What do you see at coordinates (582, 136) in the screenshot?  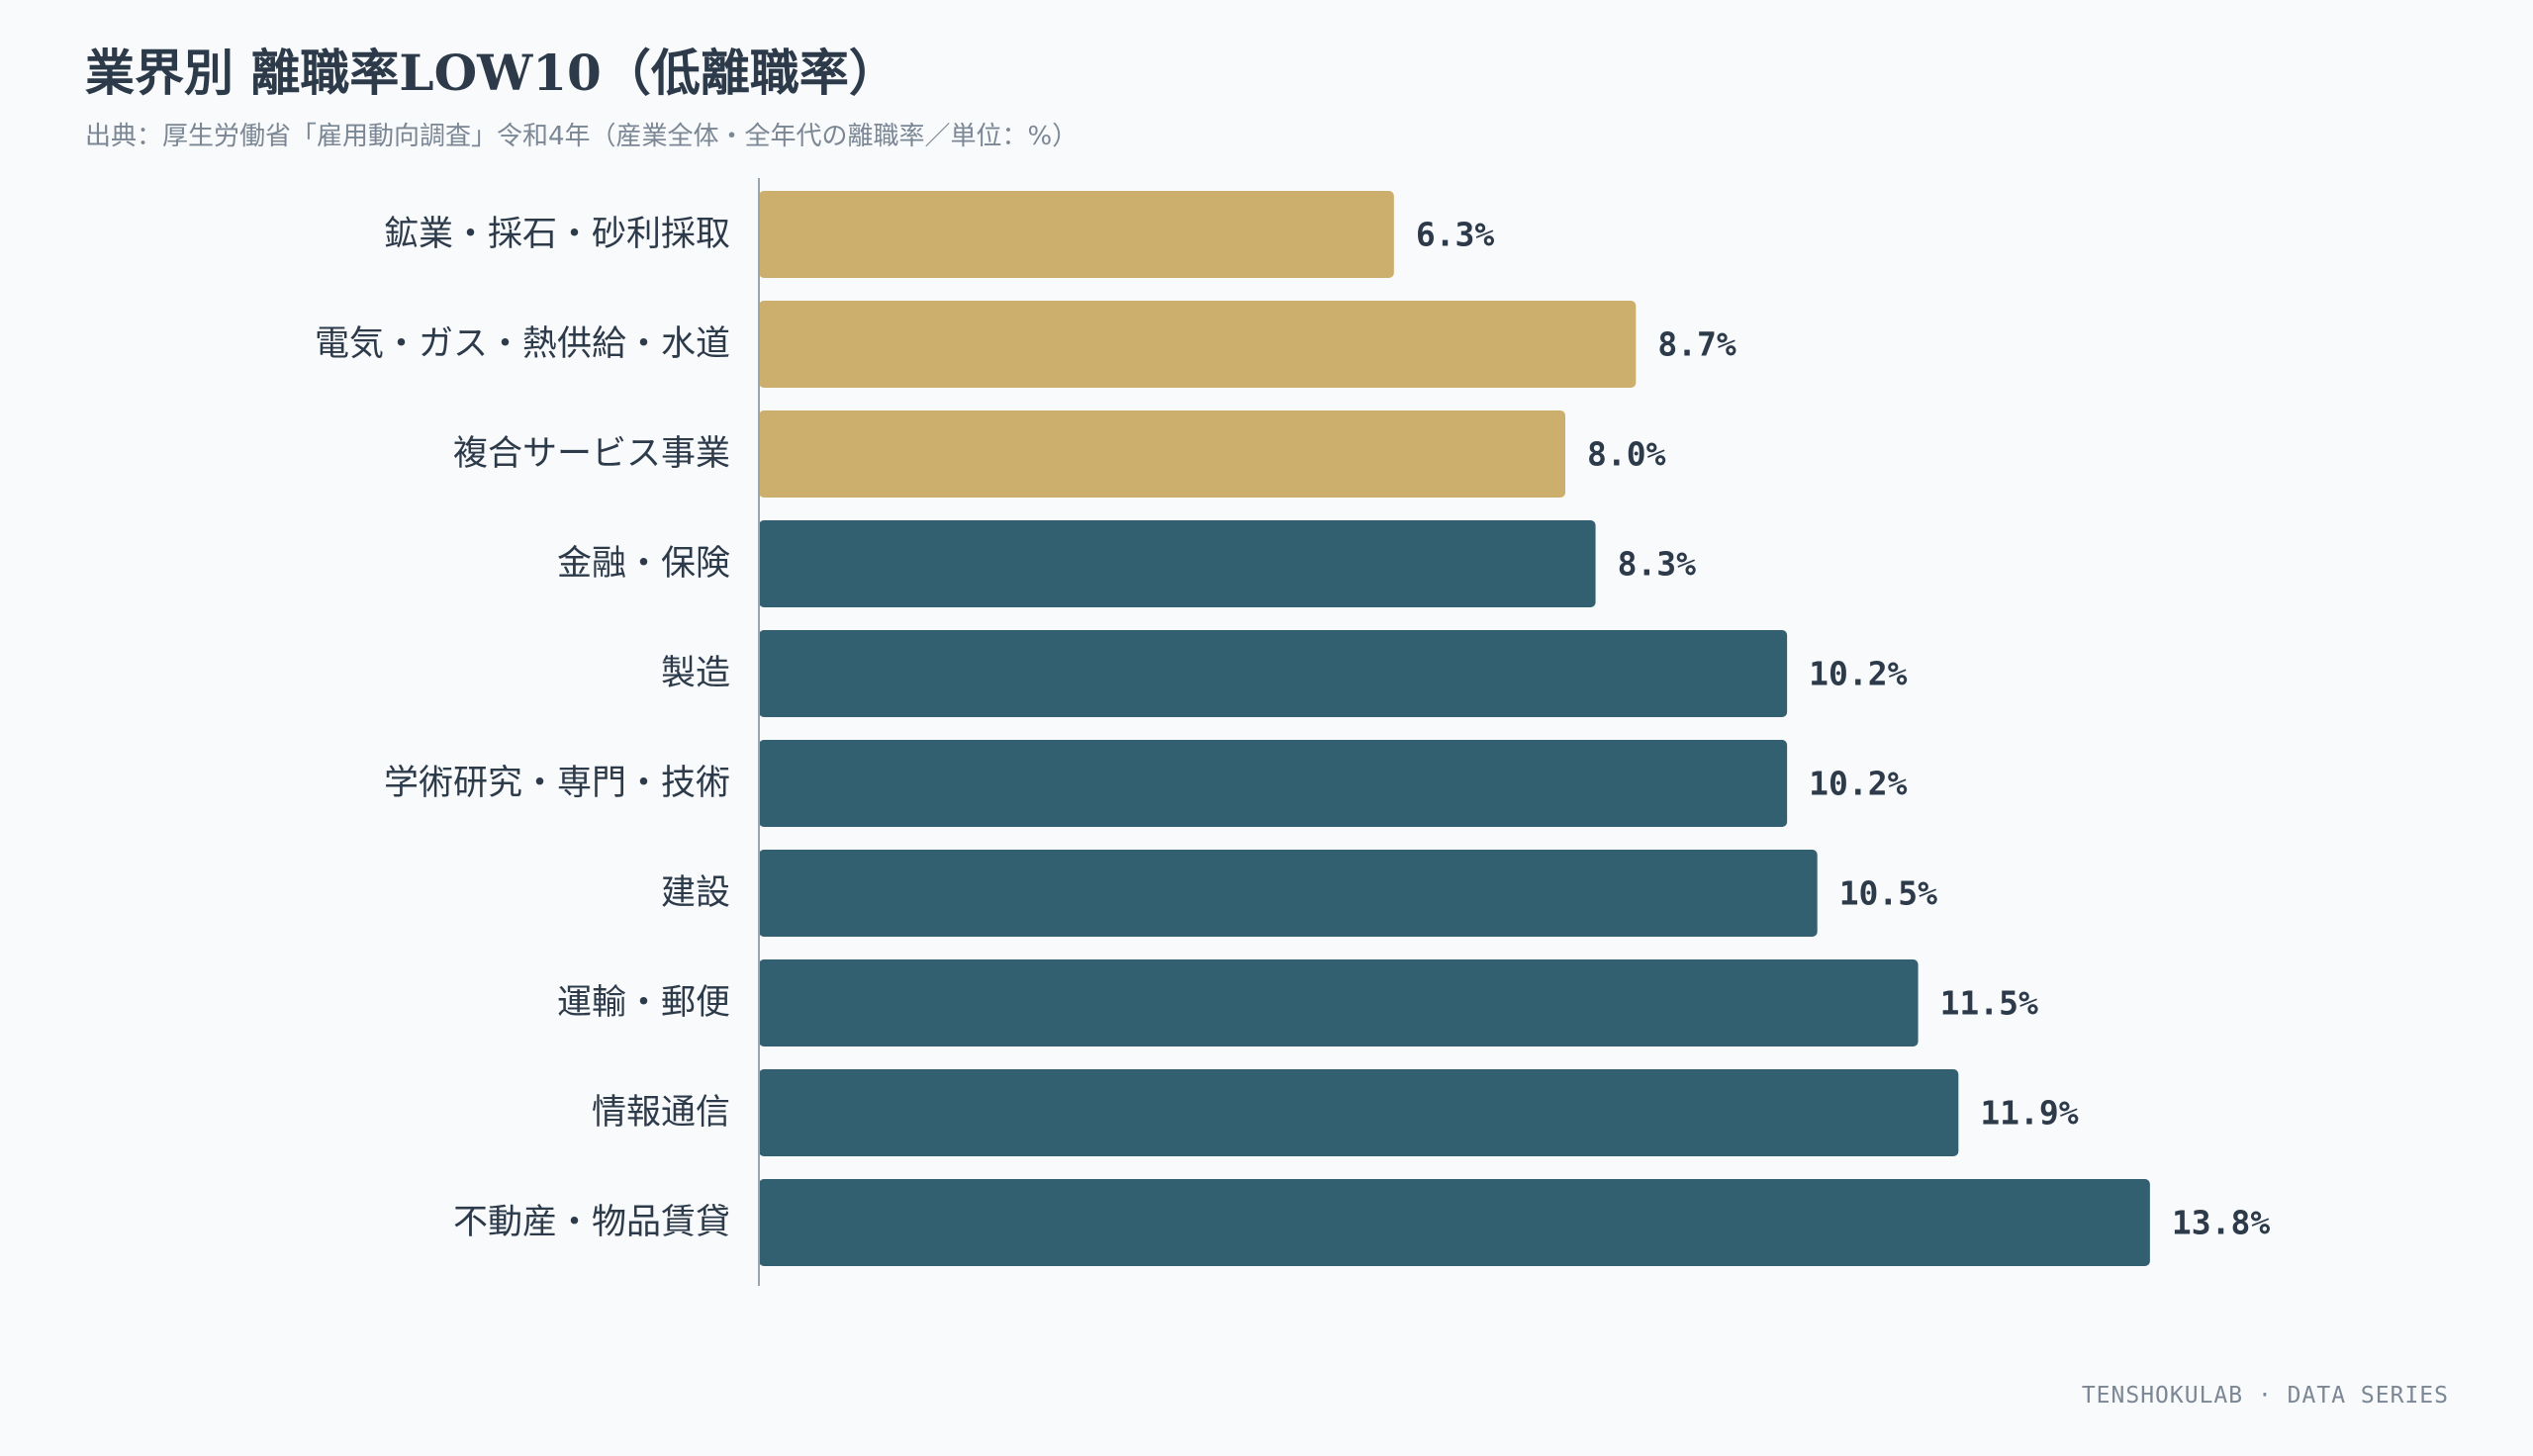 I see `chart-subtitle: 出典：厚生労働省「雇用動向調査」令和4年（産業全体・全年代の離職率／単位：%）` at bounding box center [582, 136].